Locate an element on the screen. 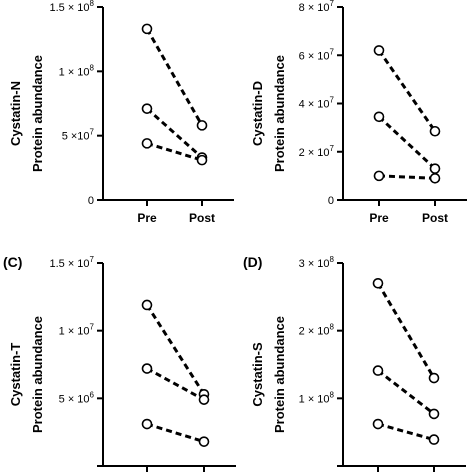 This screenshot has width=474, height=474. panel-letter: (D) is located at coordinates (252, 262).